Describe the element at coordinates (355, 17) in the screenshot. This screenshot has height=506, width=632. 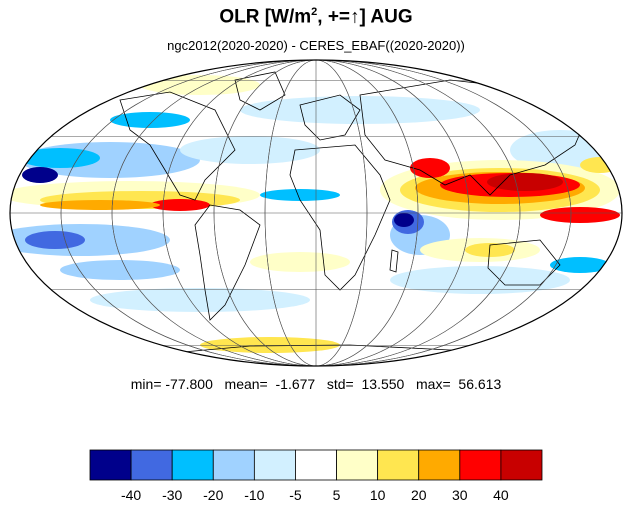
I see `up-arrow-icon: ↑` at that location.